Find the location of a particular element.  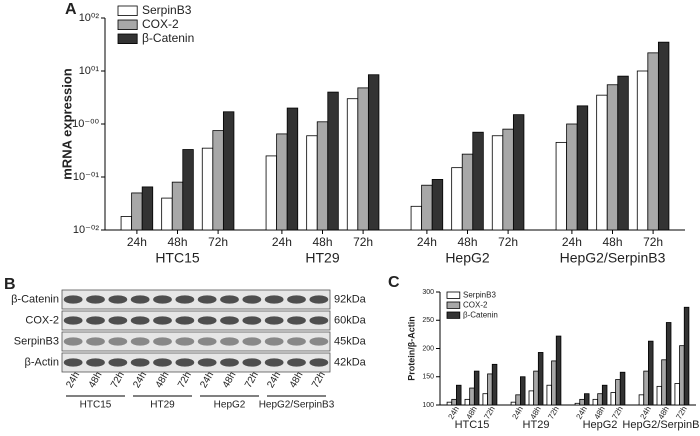

y-tick-label: 300 is located at coordinates (428, 292).